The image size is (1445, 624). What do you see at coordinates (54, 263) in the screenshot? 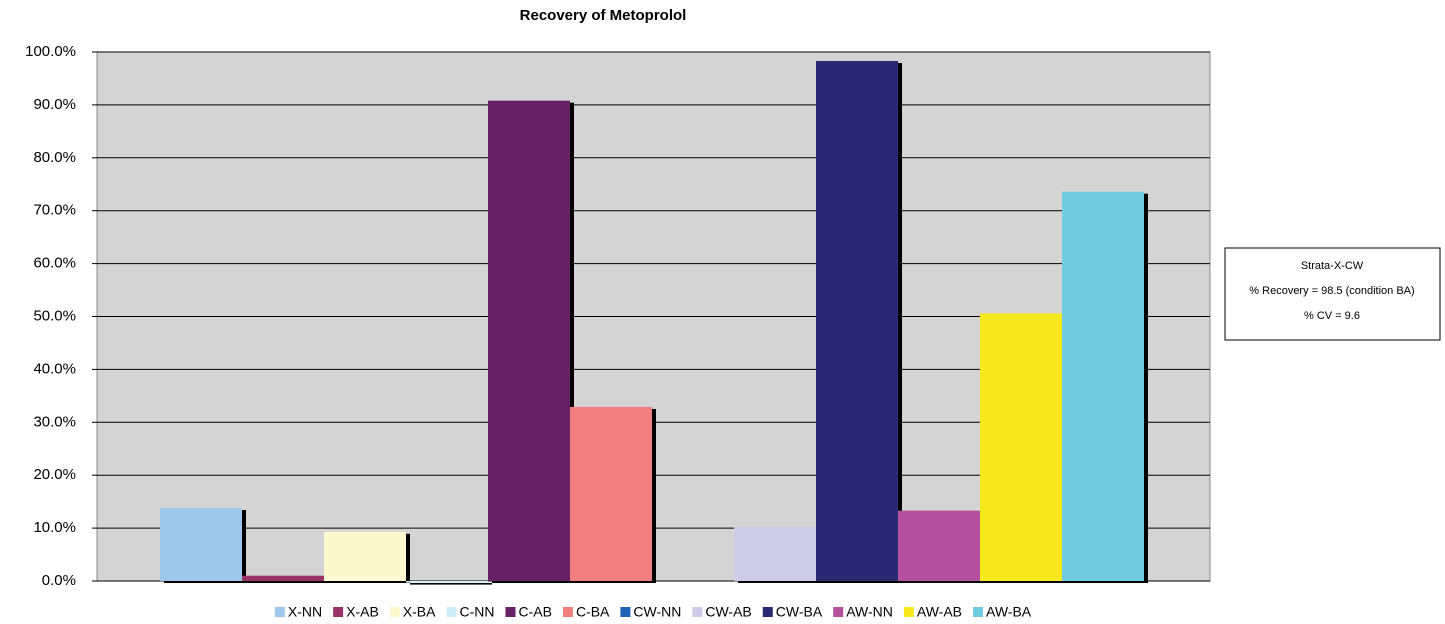
I see `y-tick-label: 60.0%` at bounding box center [54, 263].